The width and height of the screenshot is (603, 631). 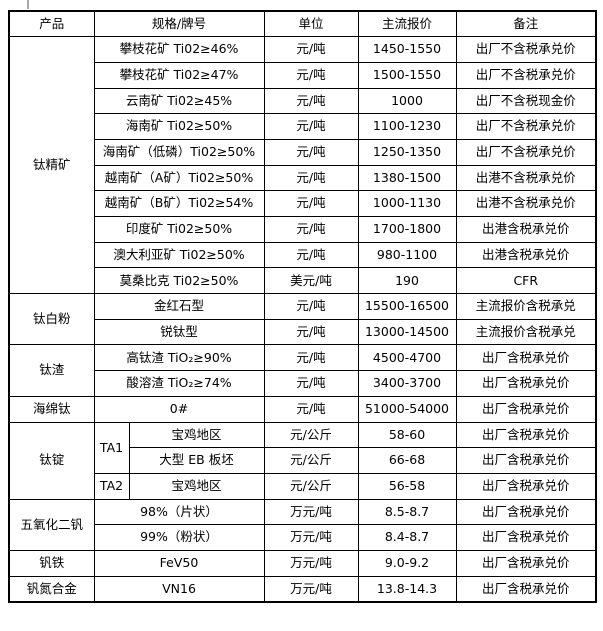 What do you see at coordinates (179, 49) in the screenshot?
I see `spec-cell: 攀枝花矿 Ti02≥46%` at bounding box center [179, 49].